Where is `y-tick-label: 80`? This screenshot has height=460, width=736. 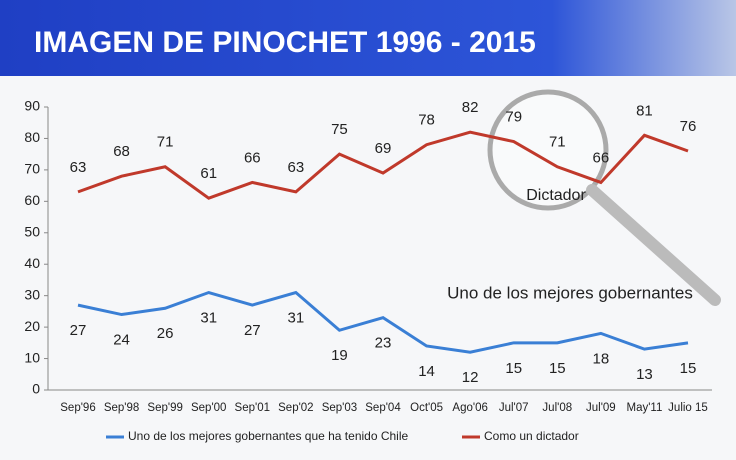 y-tick-label: 80 is located at coordinates (32, 137).